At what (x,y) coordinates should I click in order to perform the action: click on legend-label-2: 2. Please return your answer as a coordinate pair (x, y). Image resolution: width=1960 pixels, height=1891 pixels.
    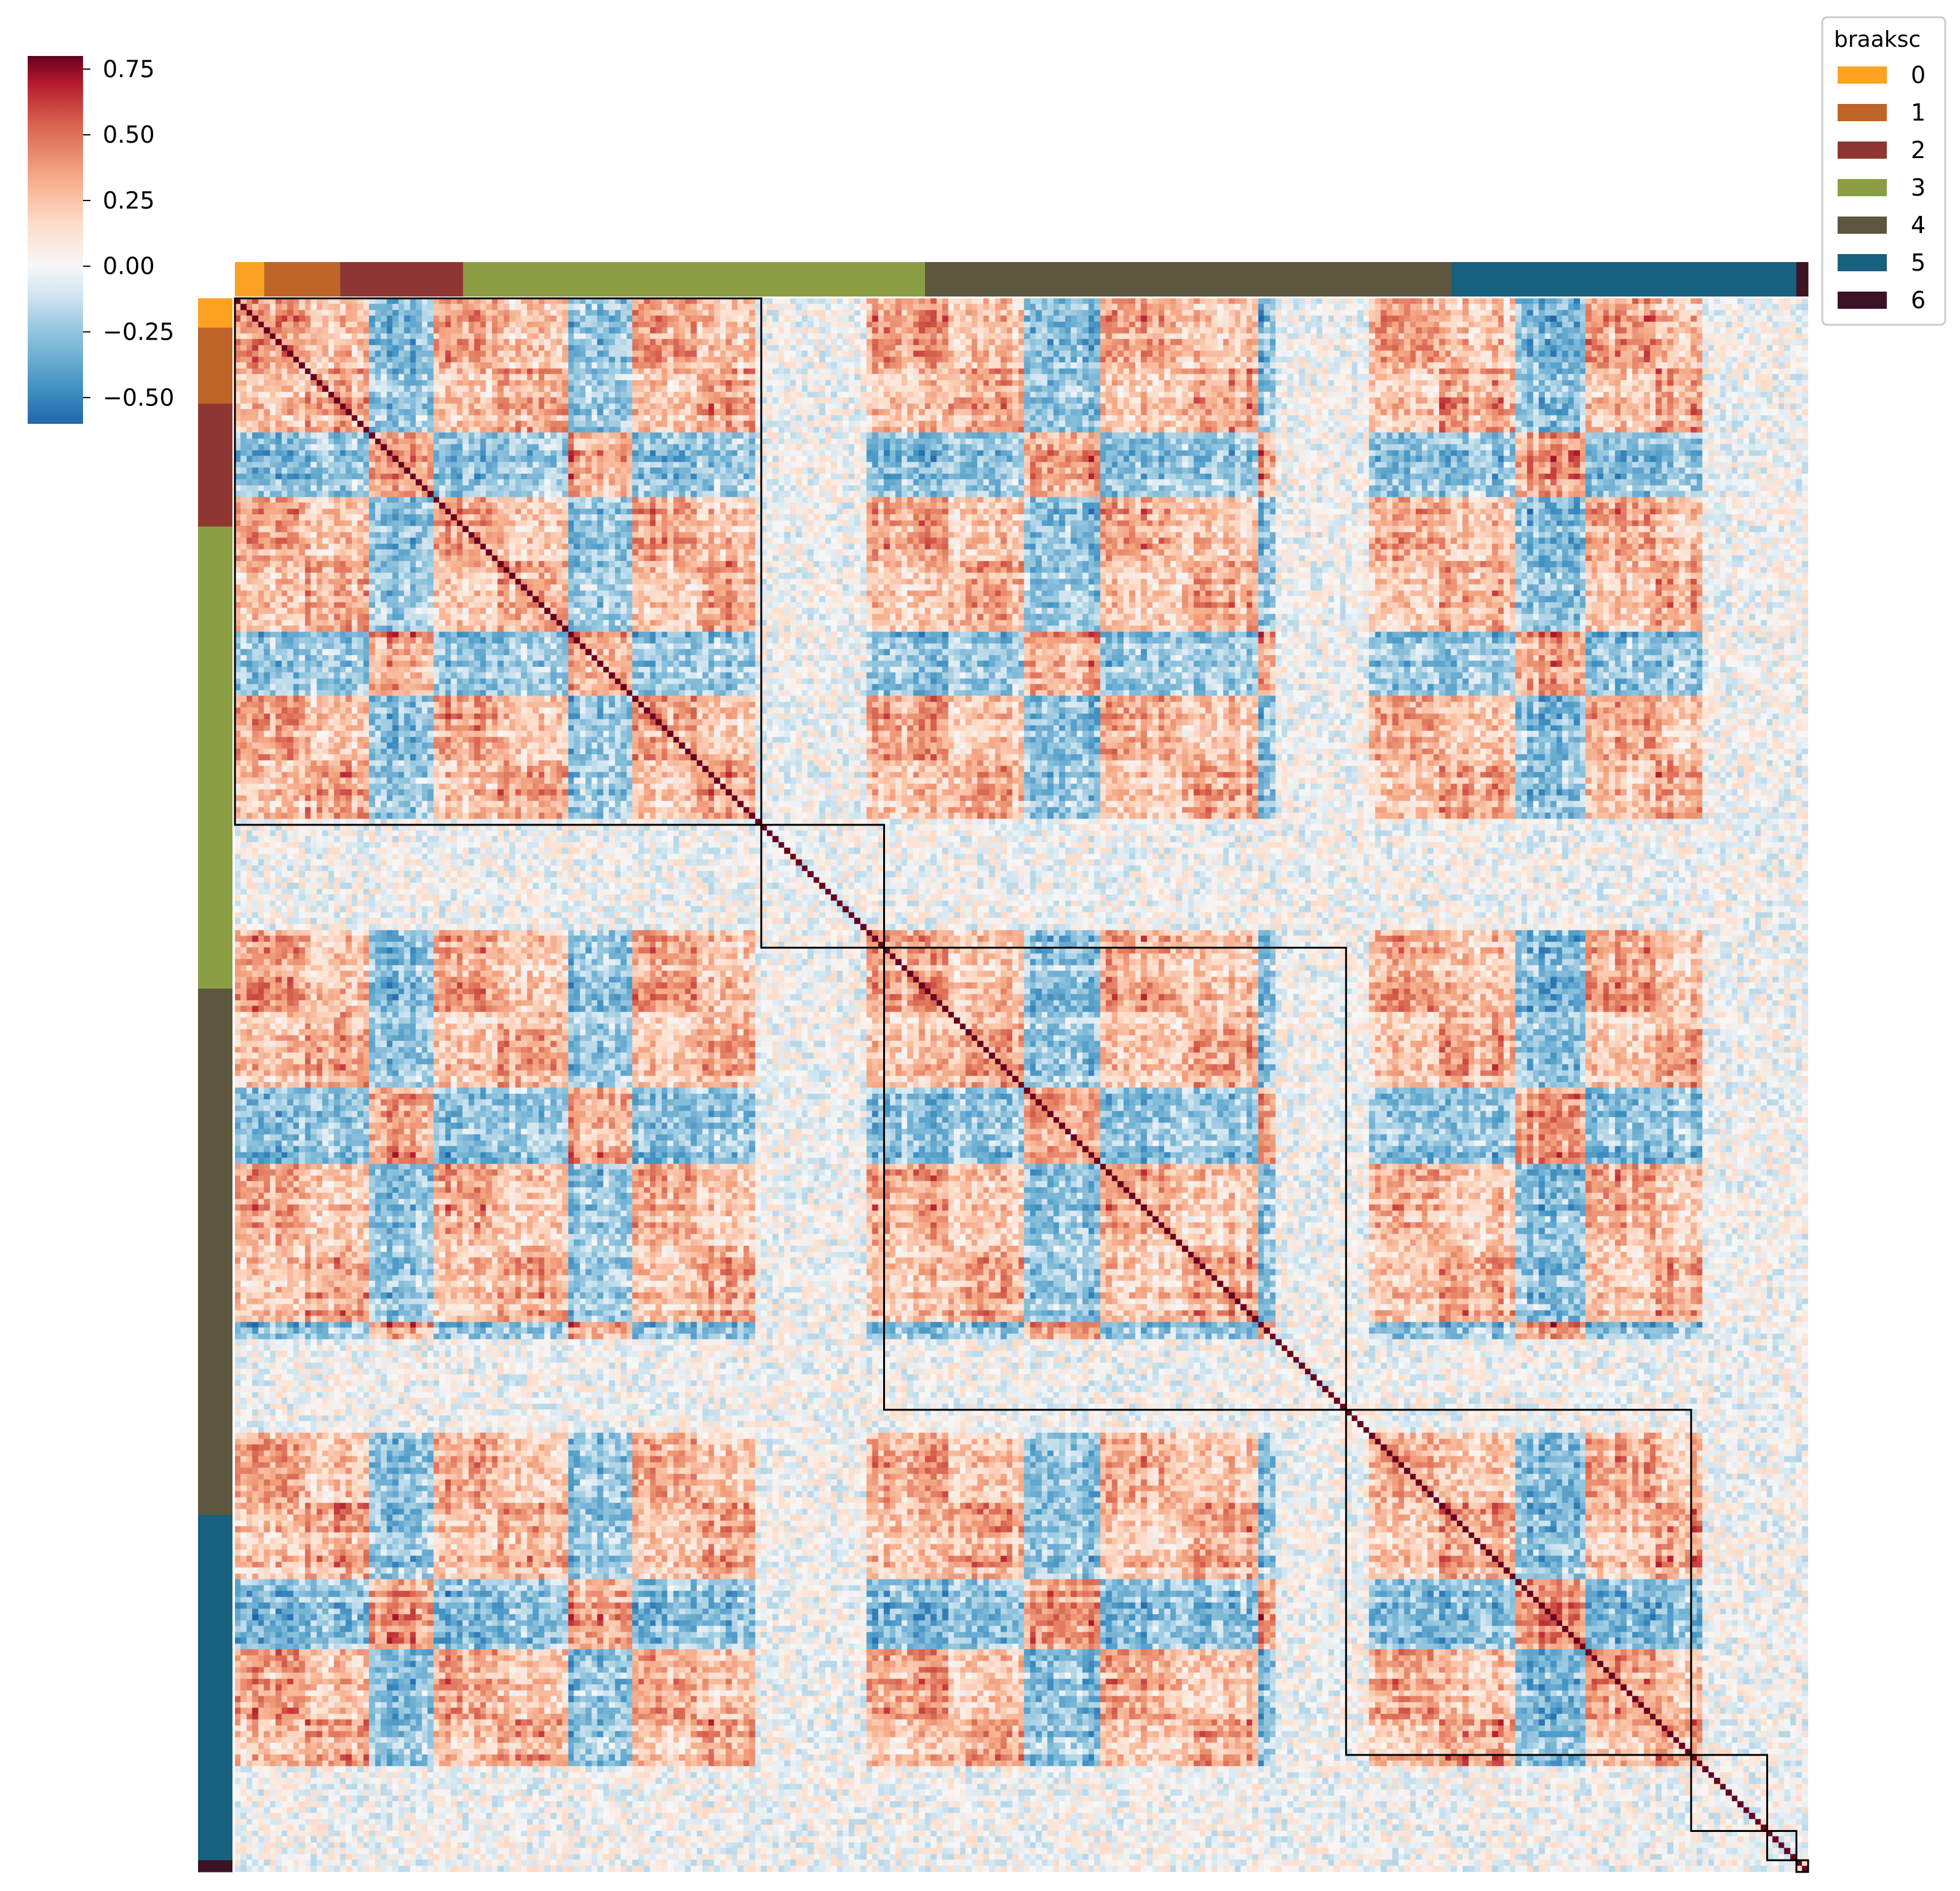
    Looking at the image, I should click on (1918, 150).